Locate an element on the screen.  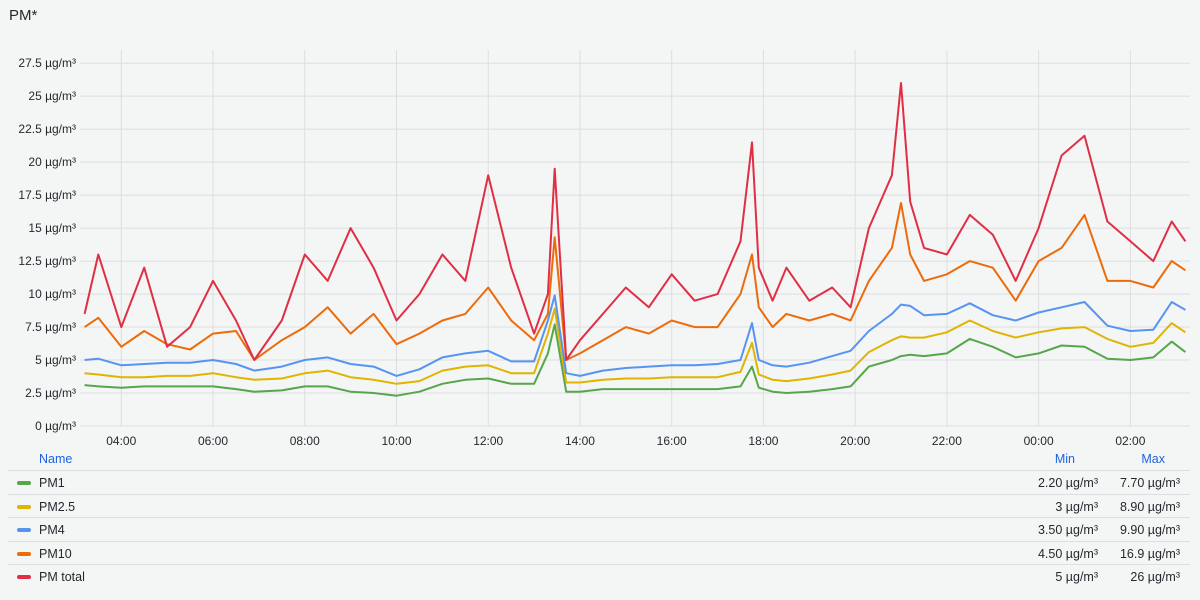
y-tick-label: 0 µg/m³ is located at coordinates (55, 426).